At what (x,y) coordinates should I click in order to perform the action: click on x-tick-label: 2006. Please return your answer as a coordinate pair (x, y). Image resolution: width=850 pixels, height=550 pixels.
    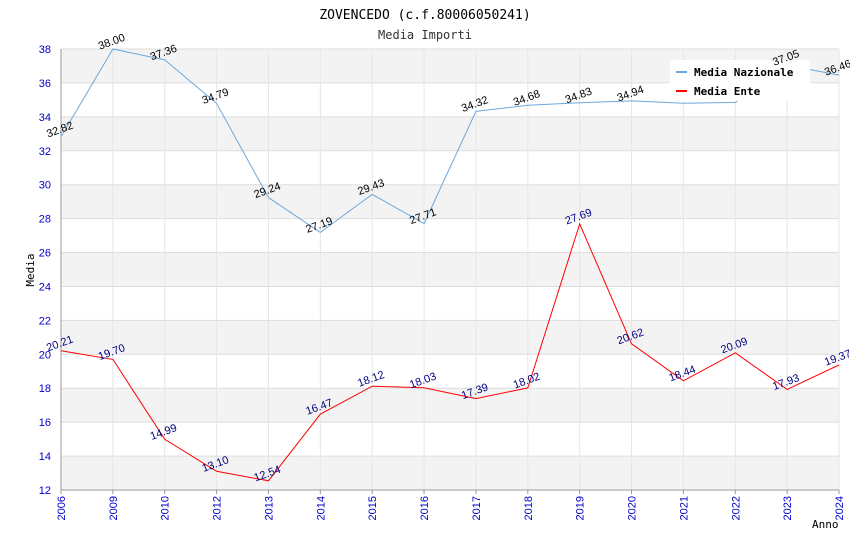
    Looking at the image, I should click on (62, 508).